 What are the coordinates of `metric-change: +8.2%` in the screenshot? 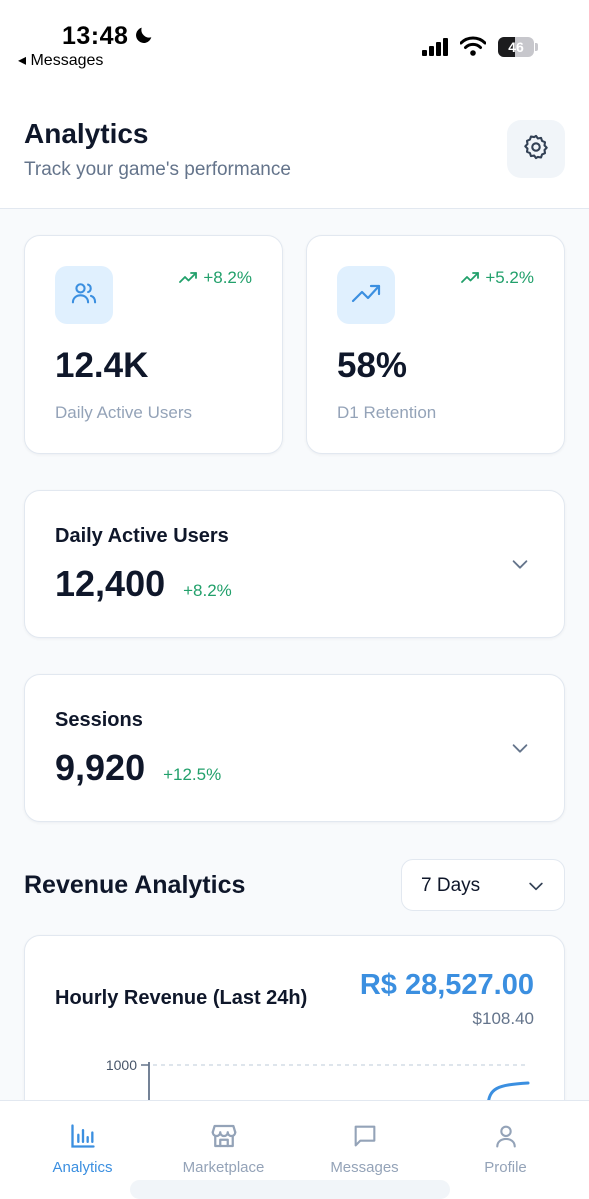 It's located at (207, 590).